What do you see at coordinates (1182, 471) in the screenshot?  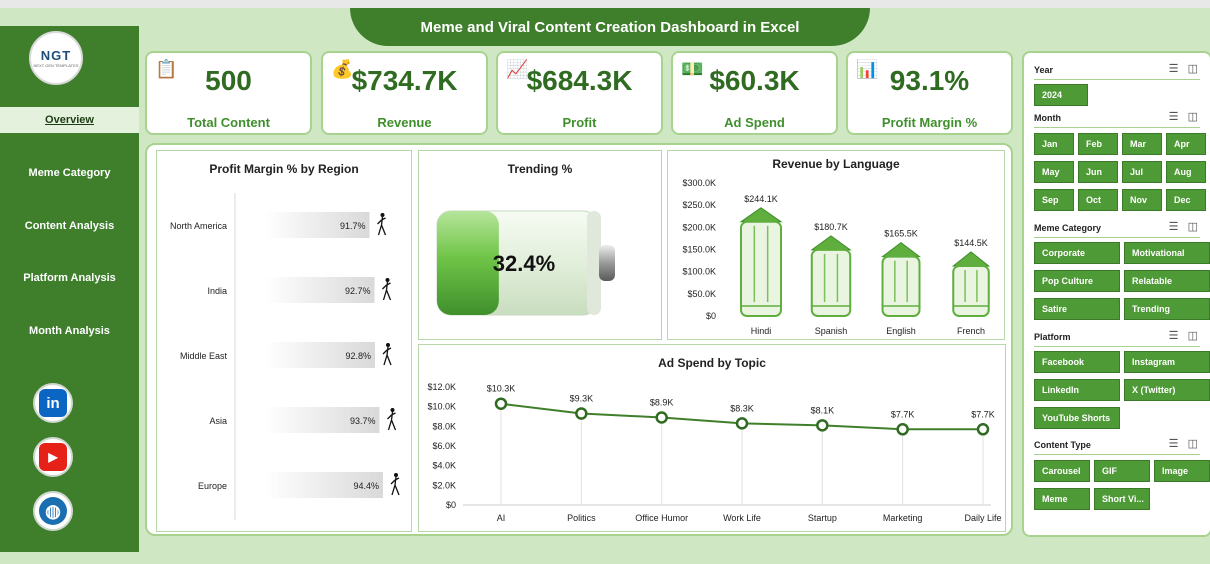 I see `slicer-item-content: Image` at bounding box center [1182, 471].